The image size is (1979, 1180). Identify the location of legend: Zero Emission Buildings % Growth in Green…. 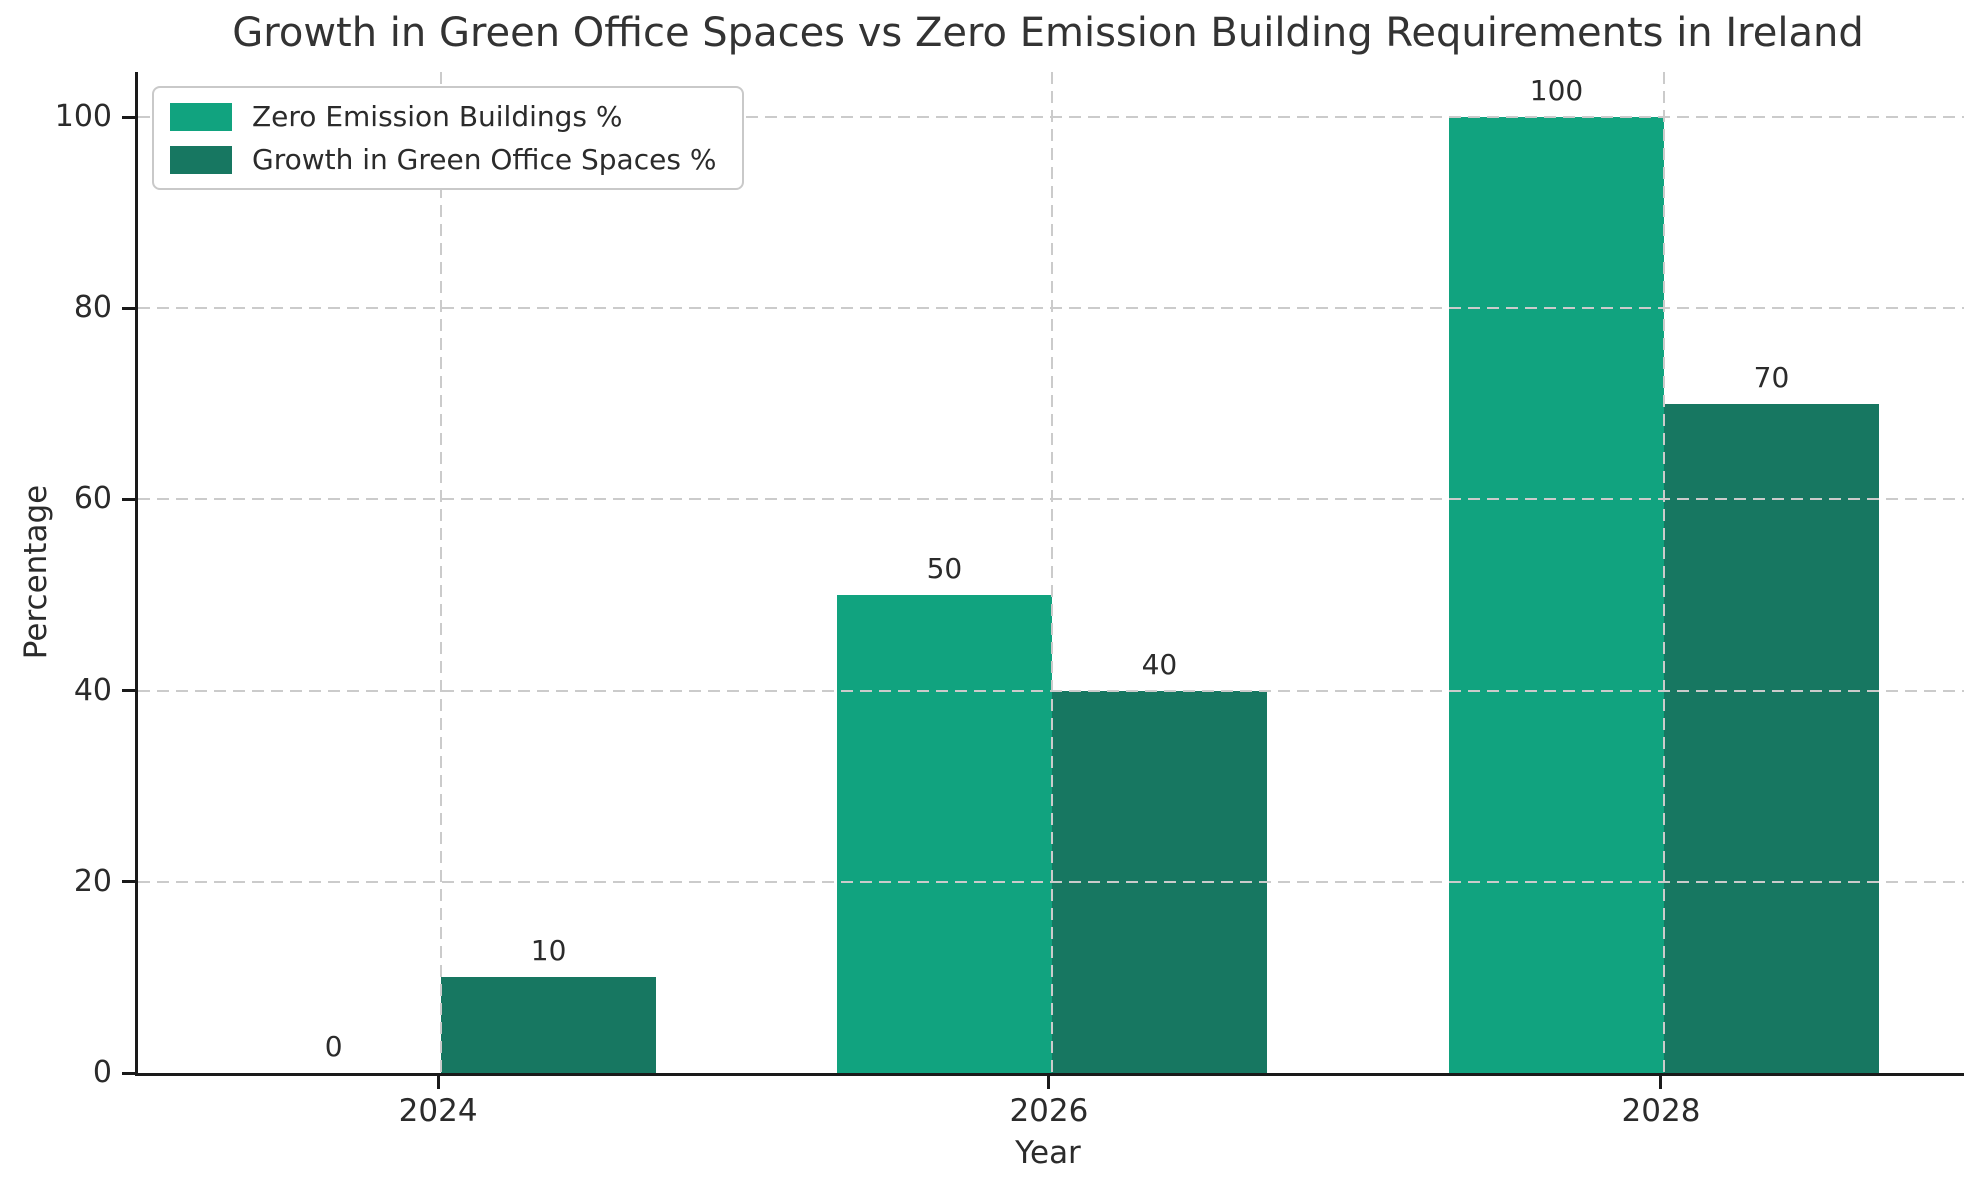
(448, 138).